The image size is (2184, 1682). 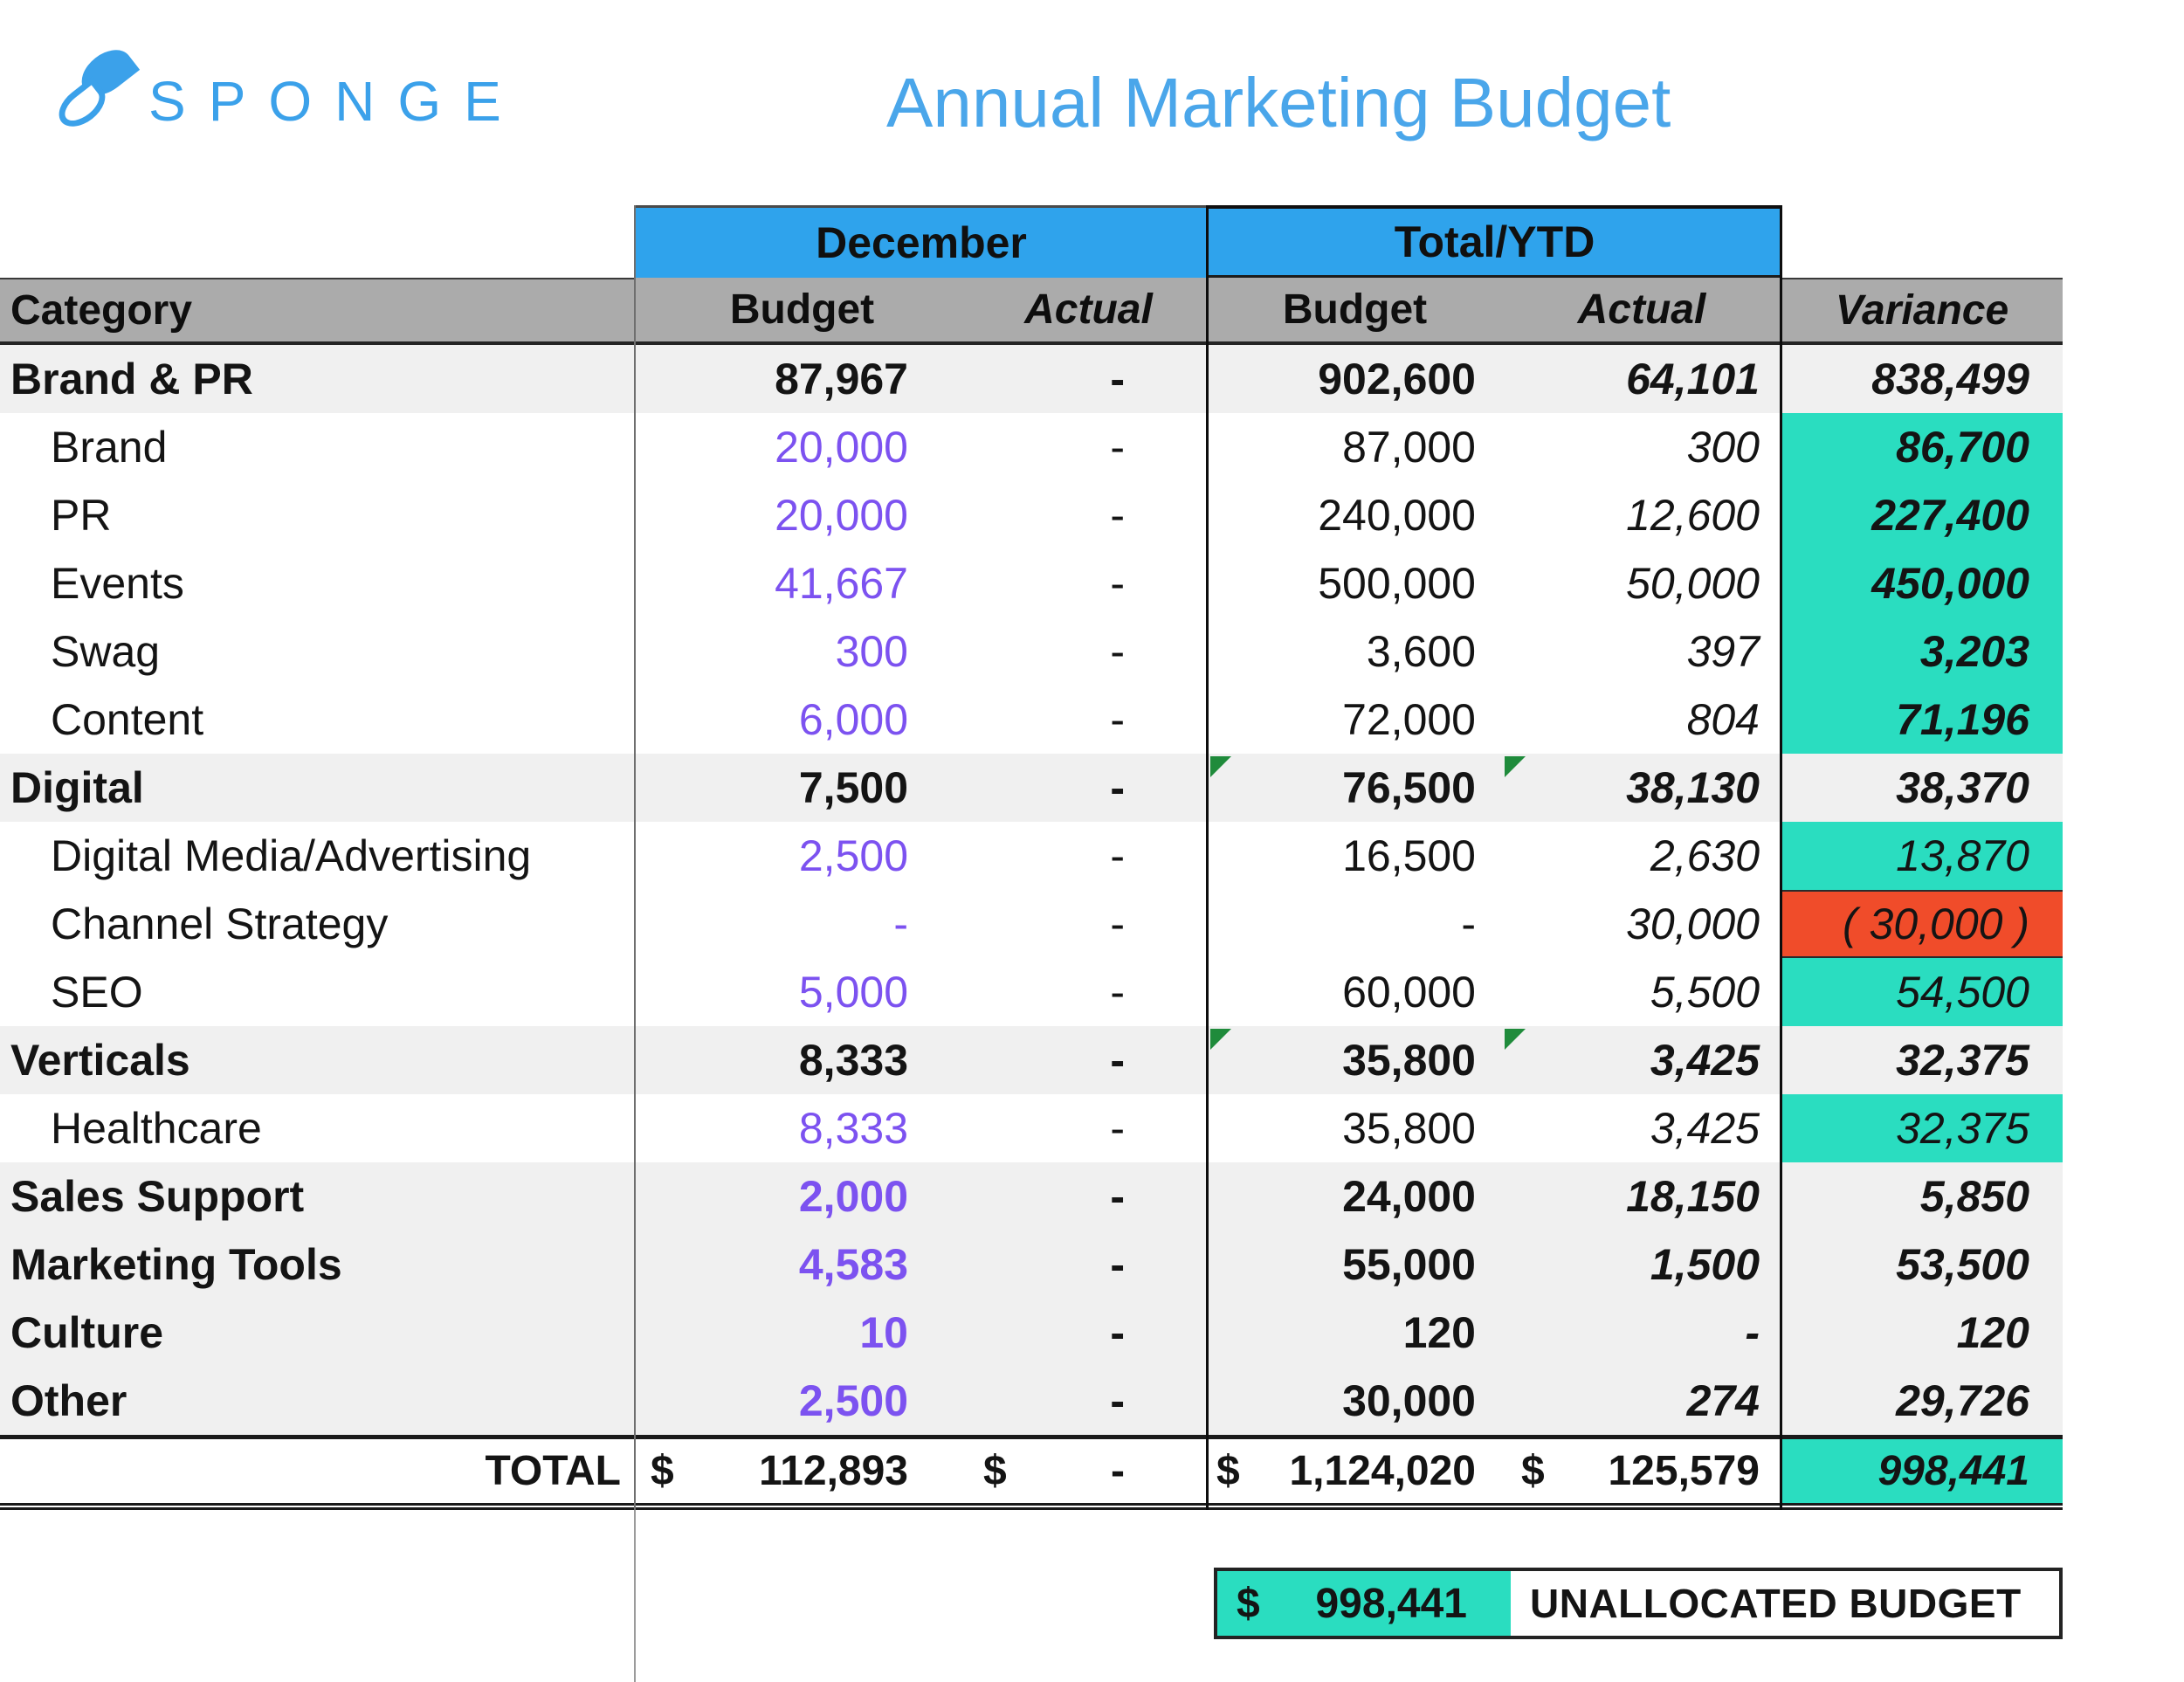 What do you see at coordinates (1641, 1196) in the screenshot?
I see `cell-ytd-actual: 18,150` at bounding box center [1641, 1196].